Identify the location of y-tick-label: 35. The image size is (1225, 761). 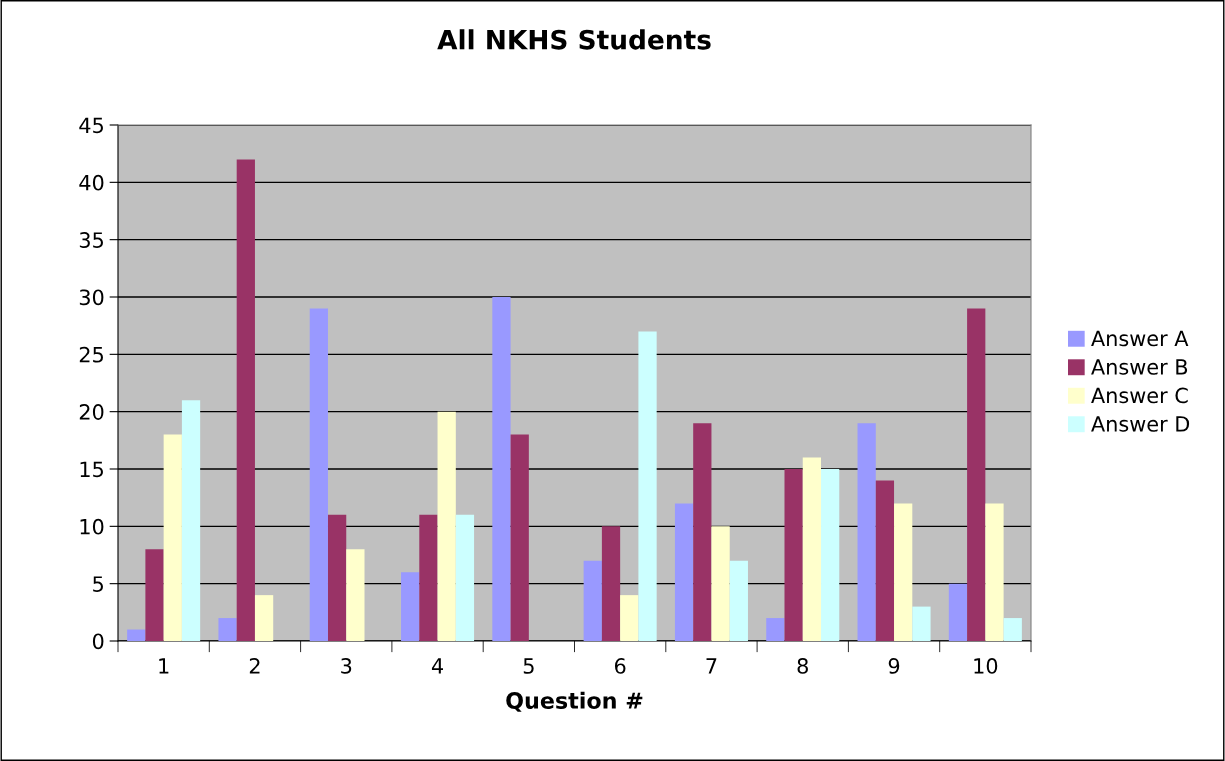
(91, 240).